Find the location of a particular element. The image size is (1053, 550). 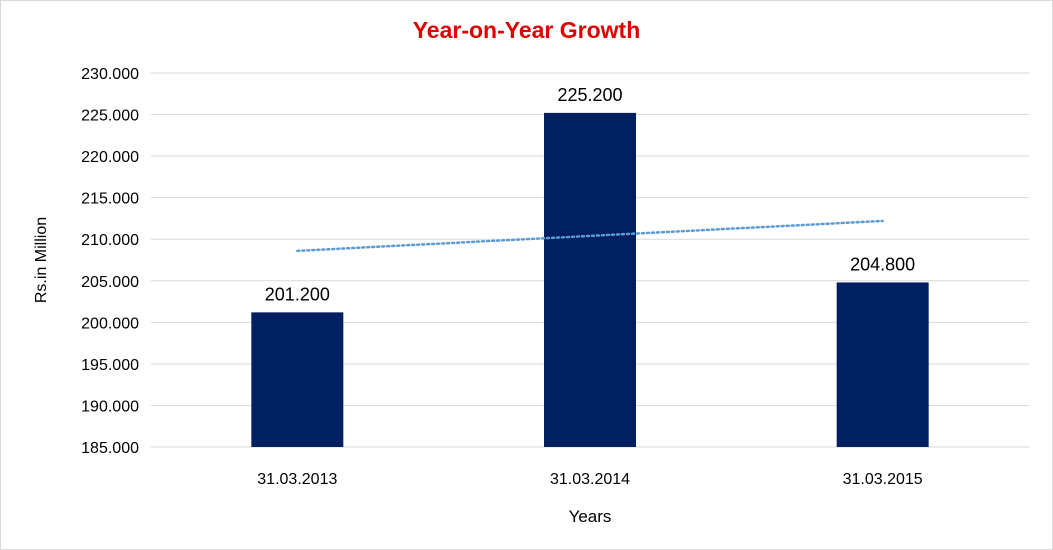

y-tick-label: 225.000 is located at coordinates (110, 116).